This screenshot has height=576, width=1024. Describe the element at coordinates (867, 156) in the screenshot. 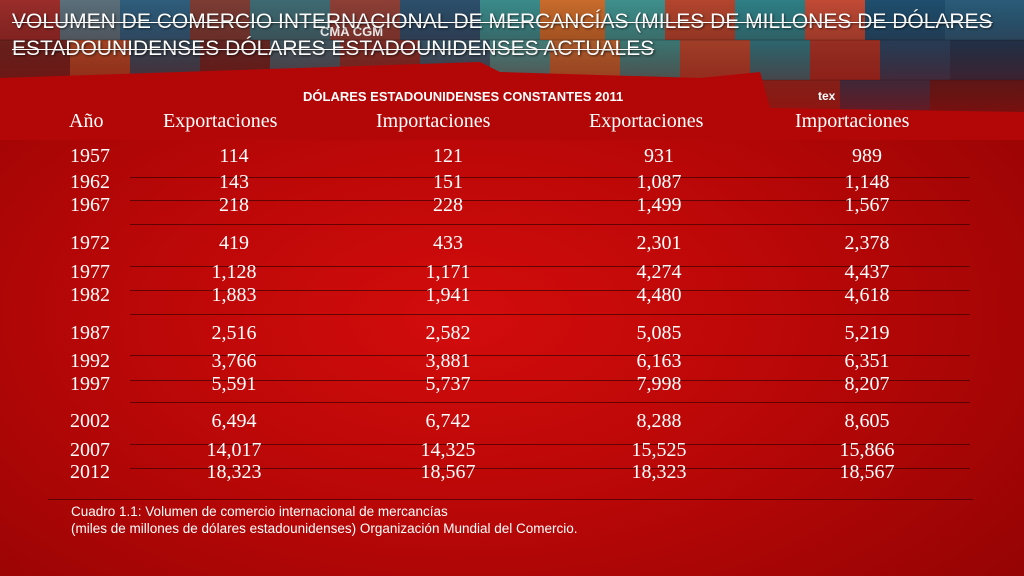

I see `cell-imports-constant: 989` at that location.